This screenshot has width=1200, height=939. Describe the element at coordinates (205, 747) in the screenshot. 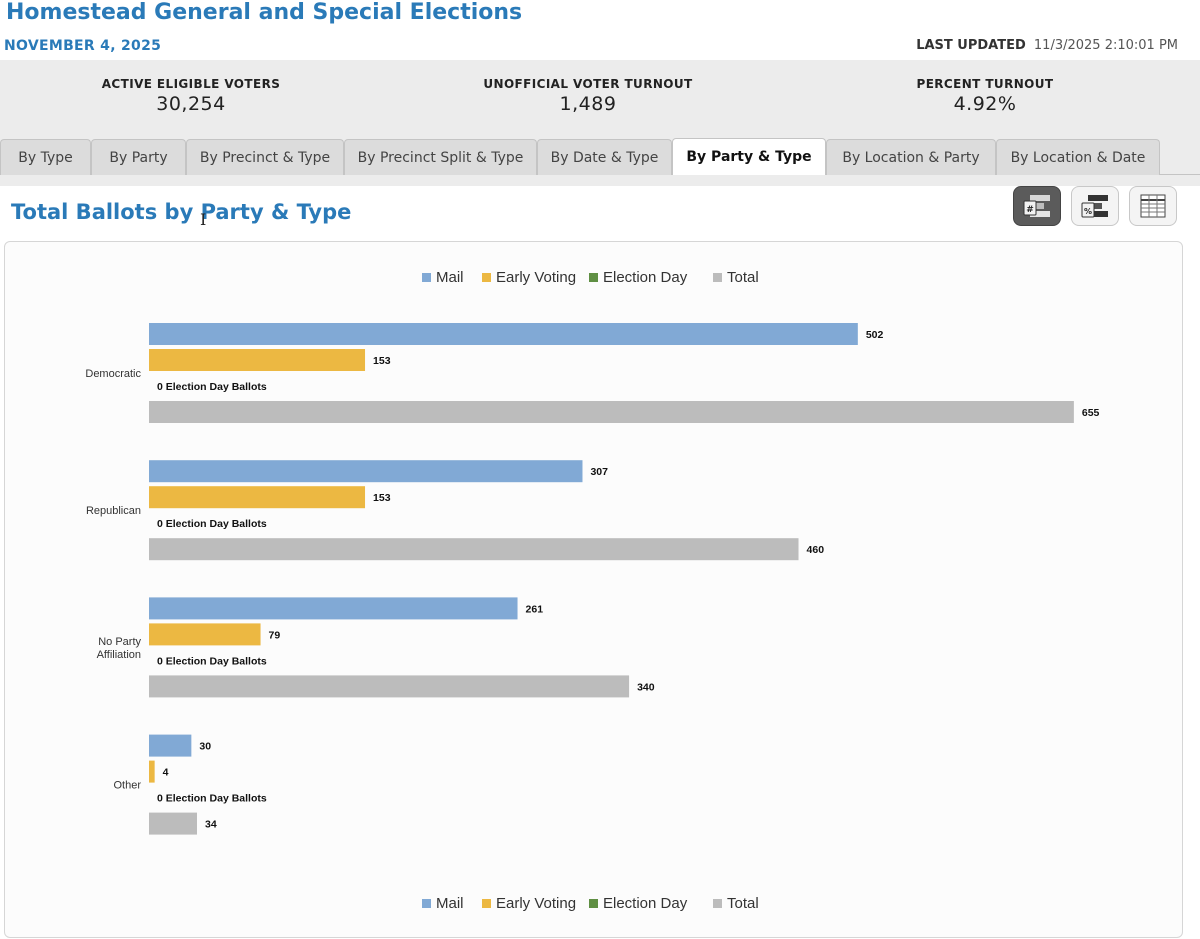

I see `data-label: 30` at that location.